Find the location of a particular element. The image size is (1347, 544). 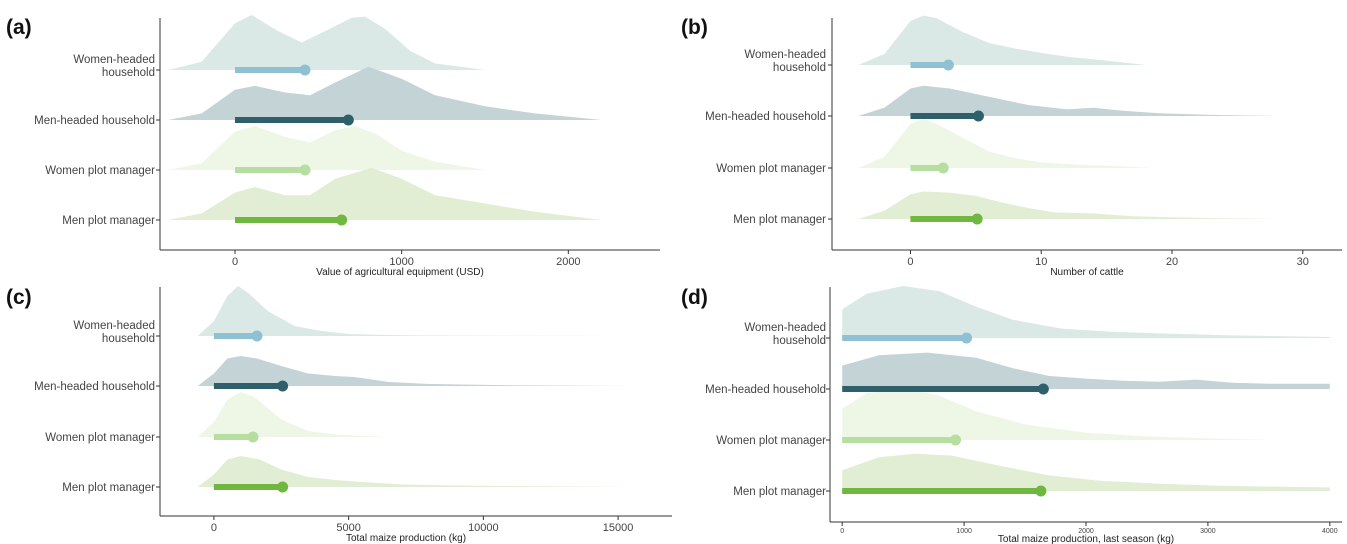

x-tick-label: 10000 is located at coordinates (483, 528).